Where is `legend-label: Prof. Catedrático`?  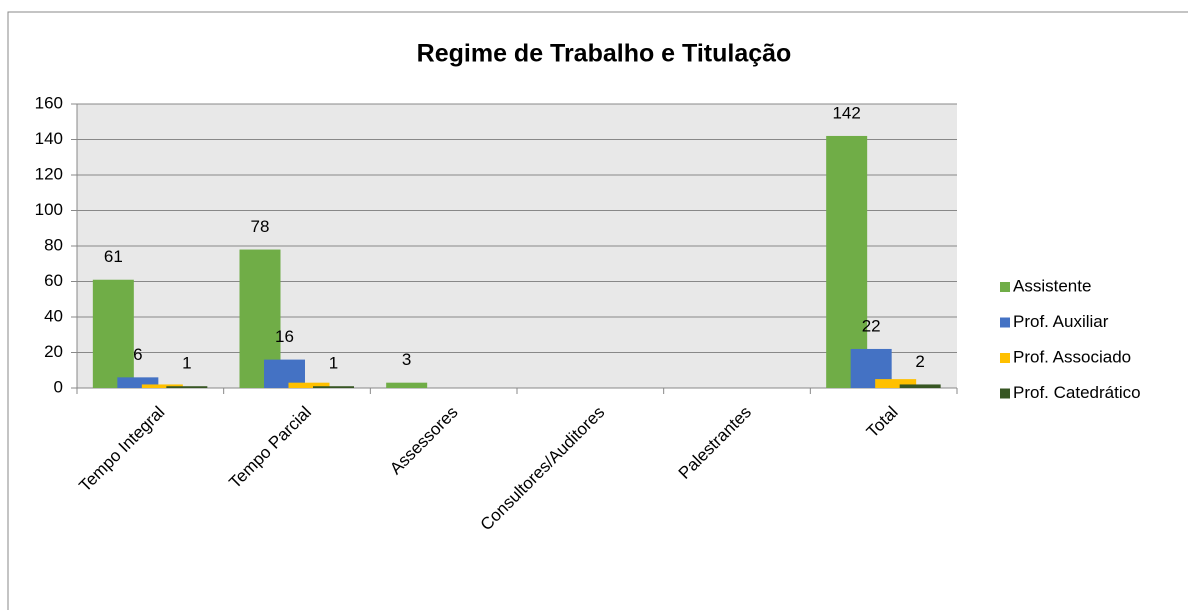 legend-label: Prof. Catedrático is located at coordinates (1077, 392).